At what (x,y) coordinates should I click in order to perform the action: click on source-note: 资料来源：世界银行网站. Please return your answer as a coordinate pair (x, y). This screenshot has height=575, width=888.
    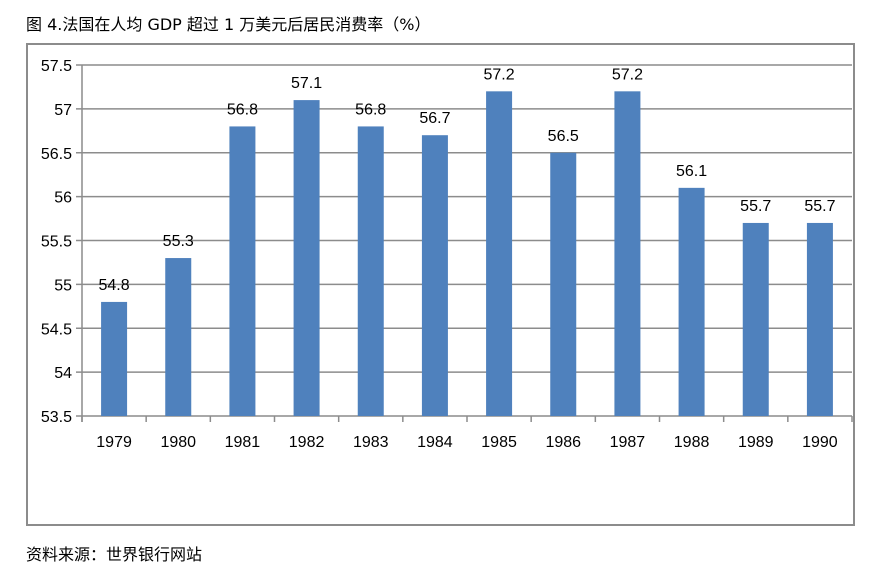
    Looking at the image, I should click on (114, 554).